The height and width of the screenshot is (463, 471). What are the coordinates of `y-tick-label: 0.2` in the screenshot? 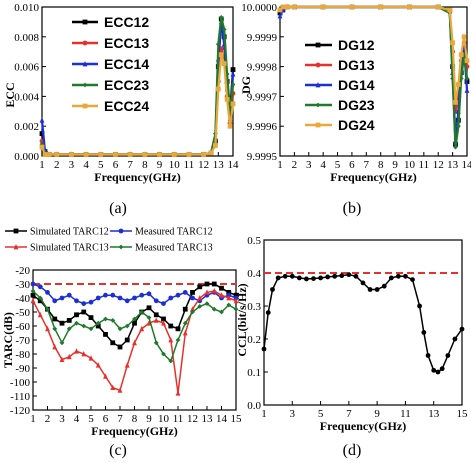 It's located at (254, 340).